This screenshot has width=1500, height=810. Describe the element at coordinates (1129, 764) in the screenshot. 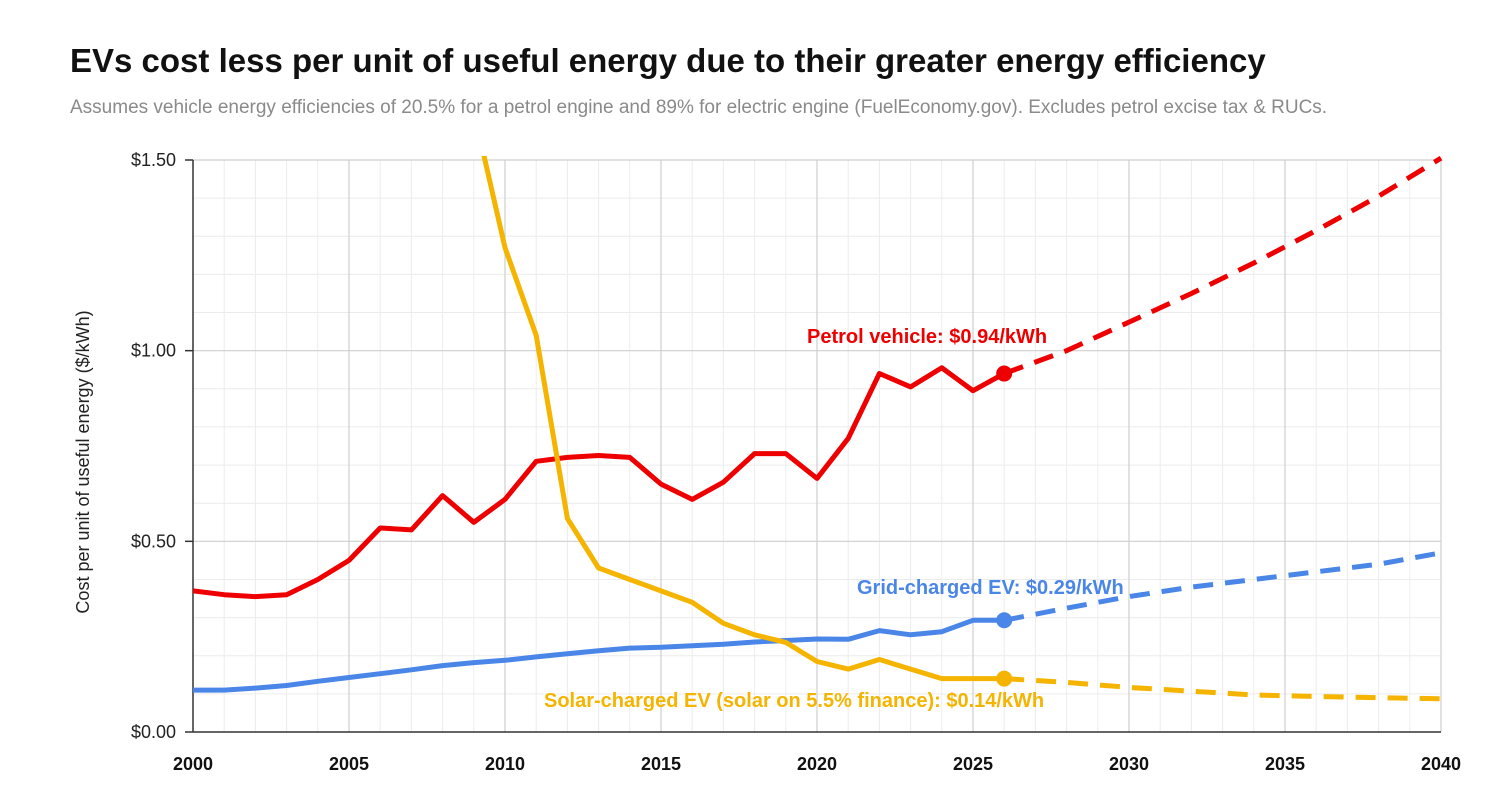

I see `x-tick-label: 2030` at that location.